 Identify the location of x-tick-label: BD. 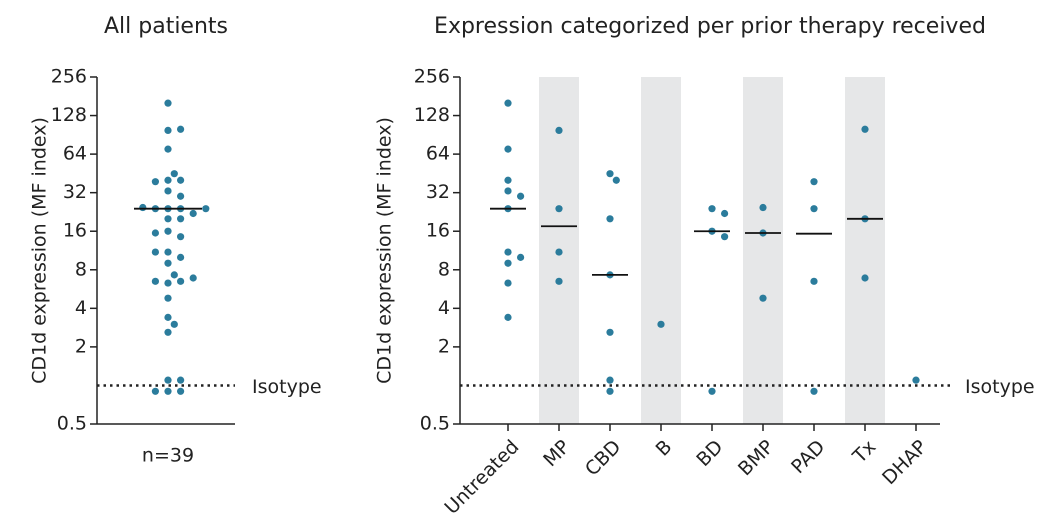
(709, 453).